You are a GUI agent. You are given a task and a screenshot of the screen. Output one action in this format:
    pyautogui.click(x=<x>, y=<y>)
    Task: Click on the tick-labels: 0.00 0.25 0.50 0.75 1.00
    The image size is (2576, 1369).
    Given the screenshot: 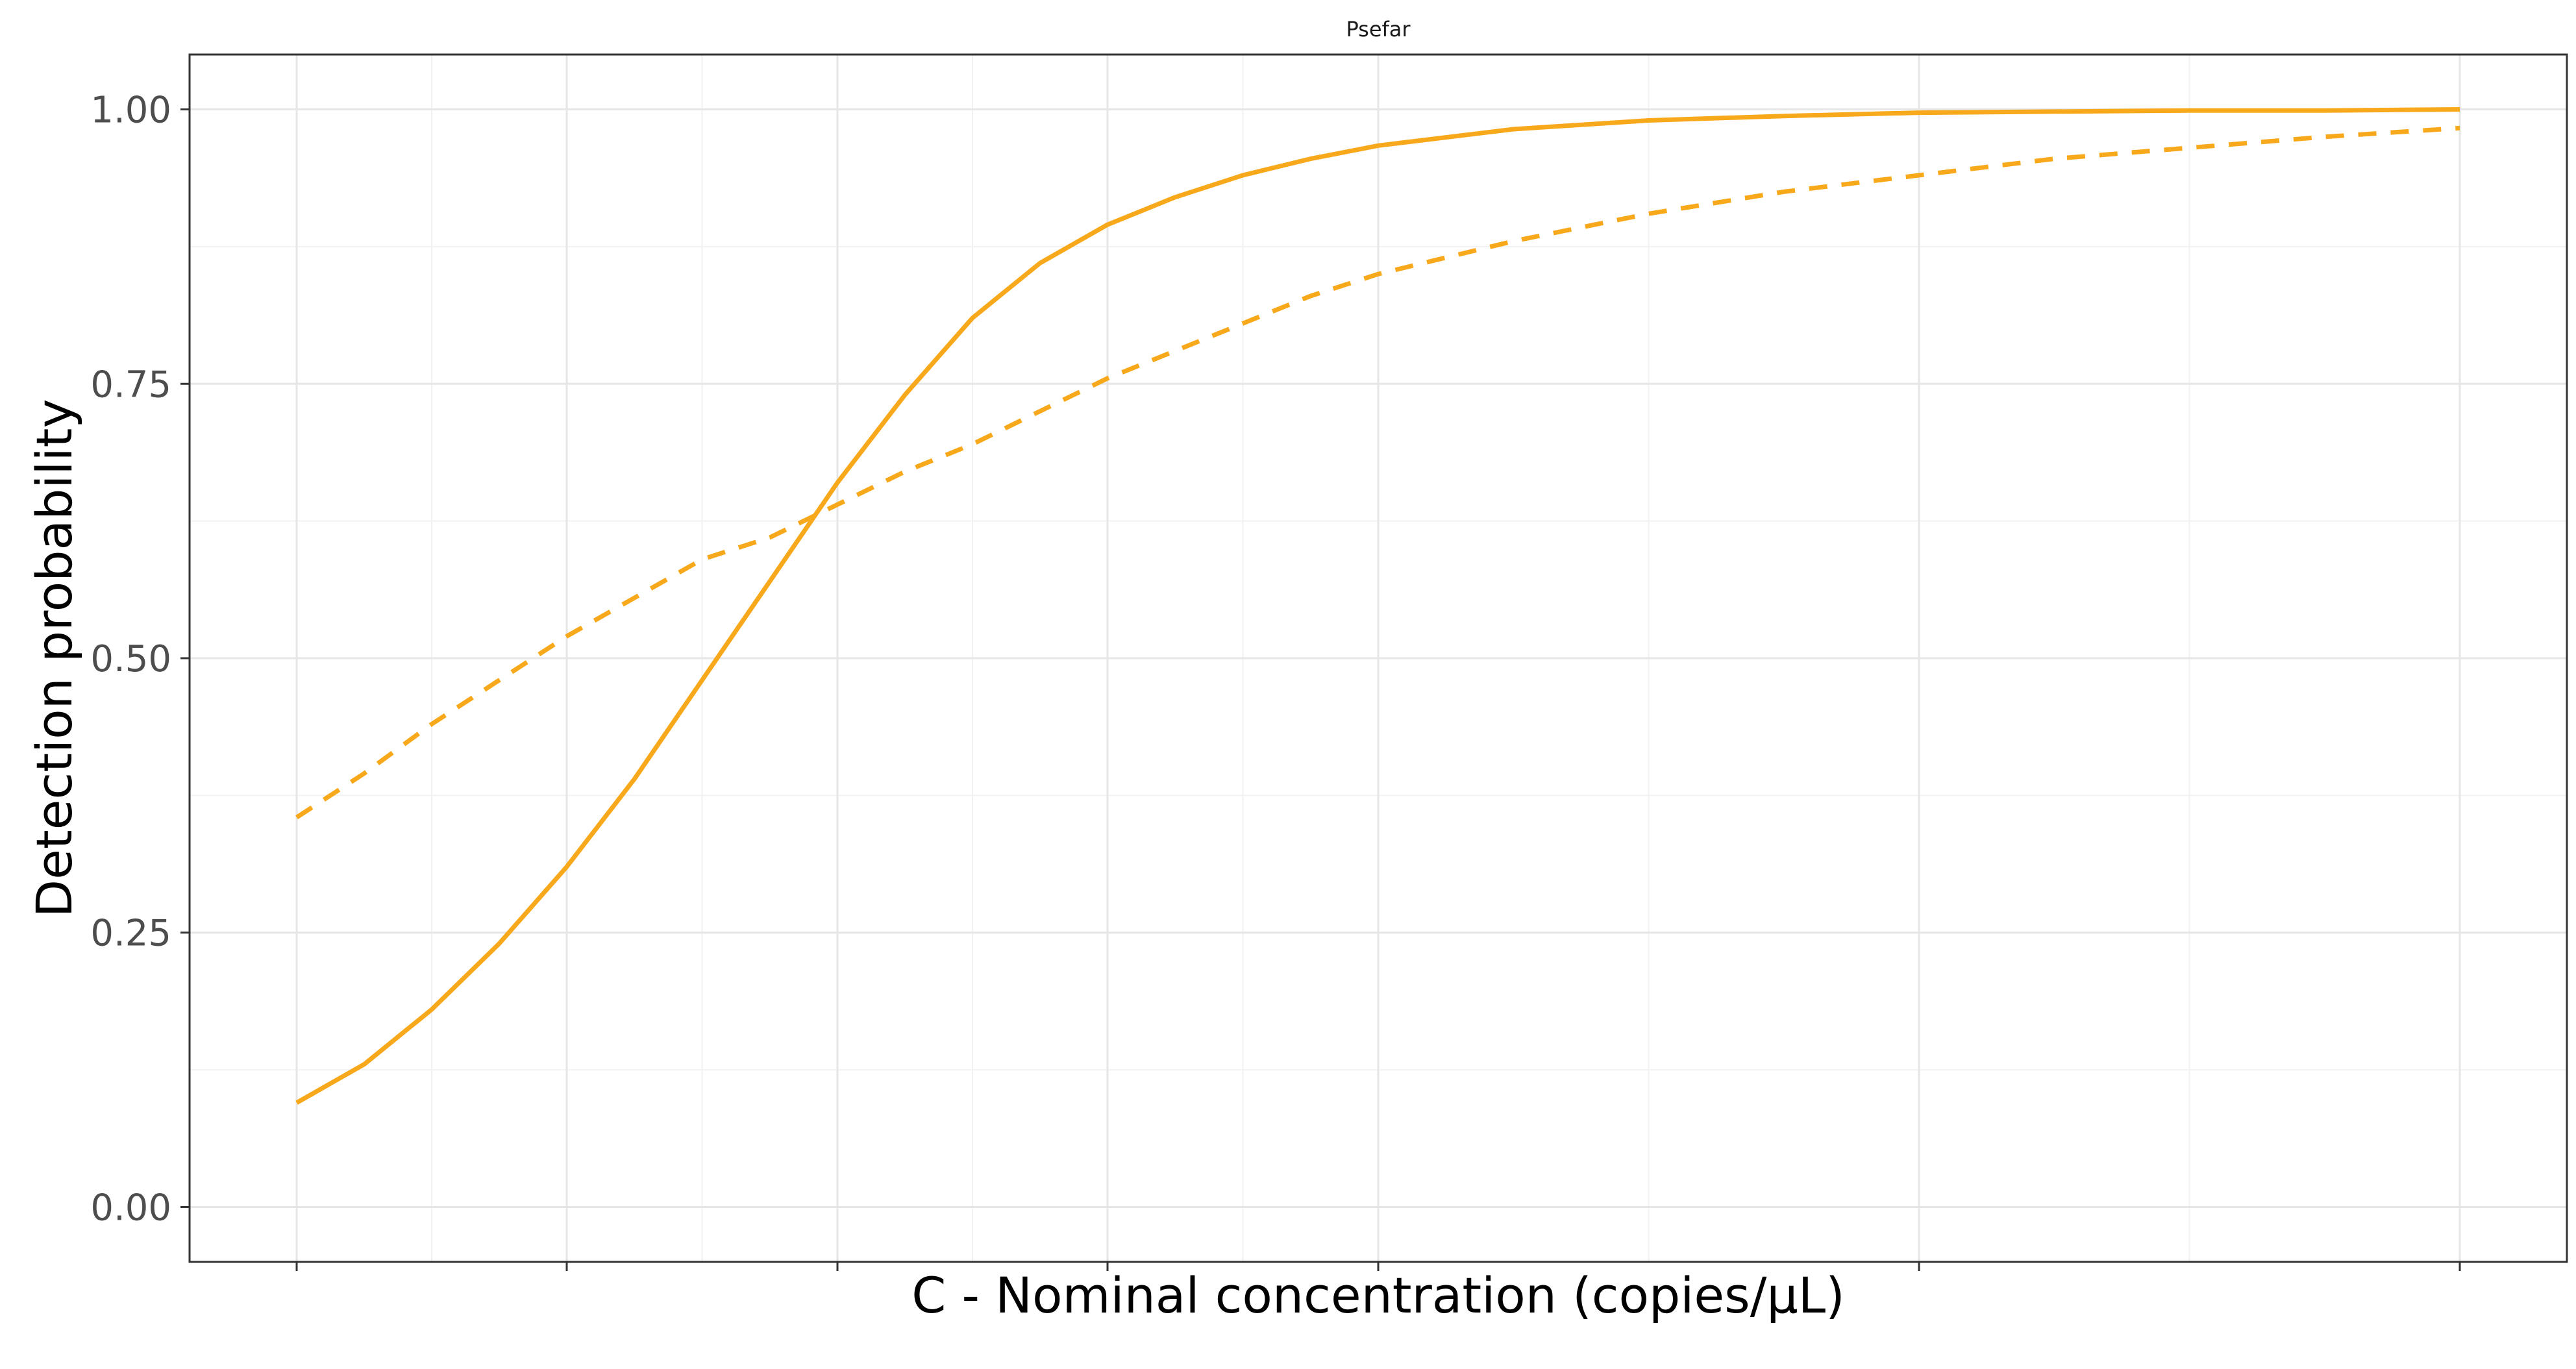 What is the action you would take?
    pyautogui.click(x=130, y=659)
    